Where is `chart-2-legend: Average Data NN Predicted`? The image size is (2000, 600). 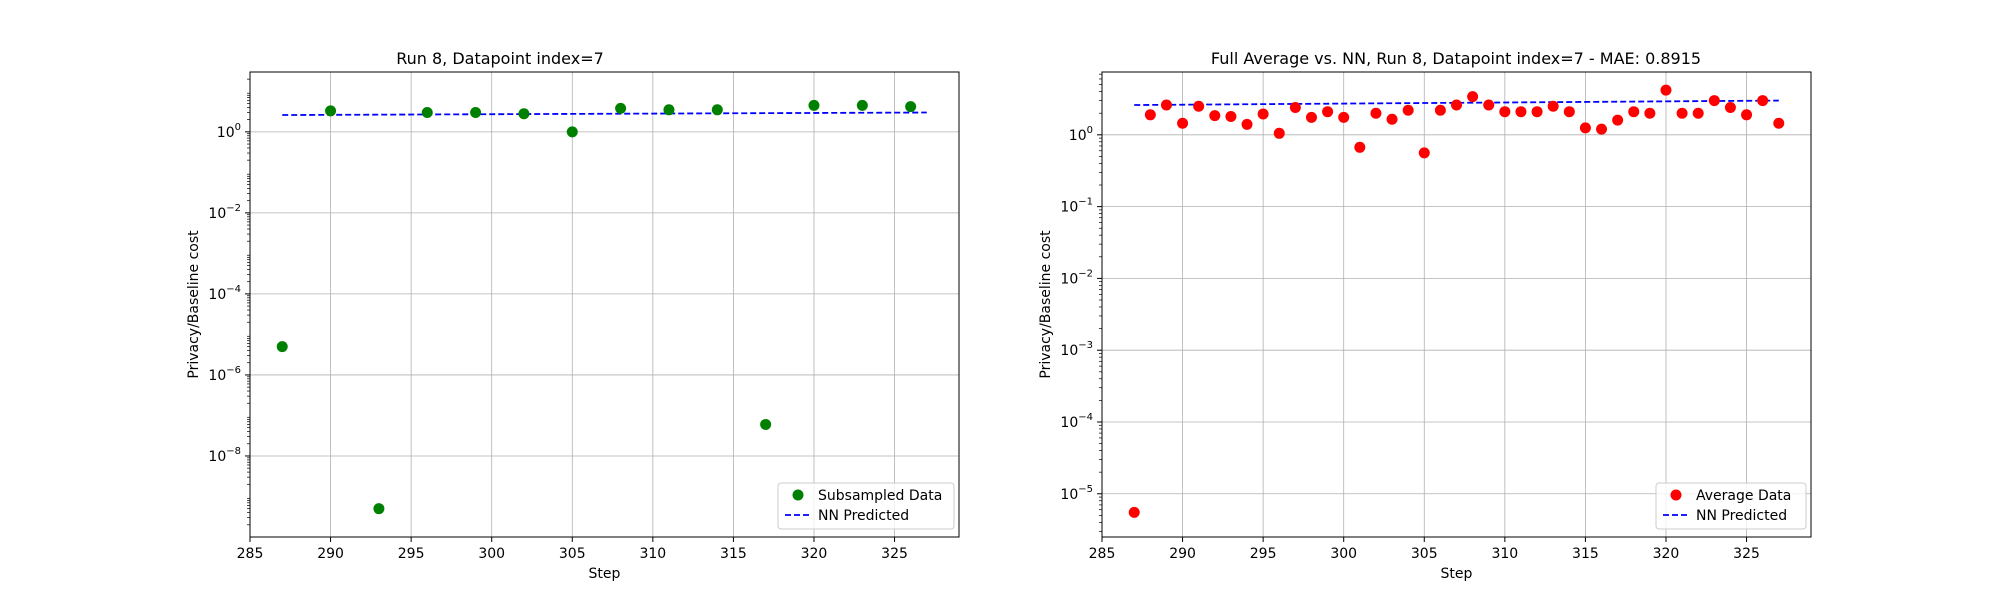 chart-2-legend: Average Data NN Predicted is located at coordinates (1731, 506).